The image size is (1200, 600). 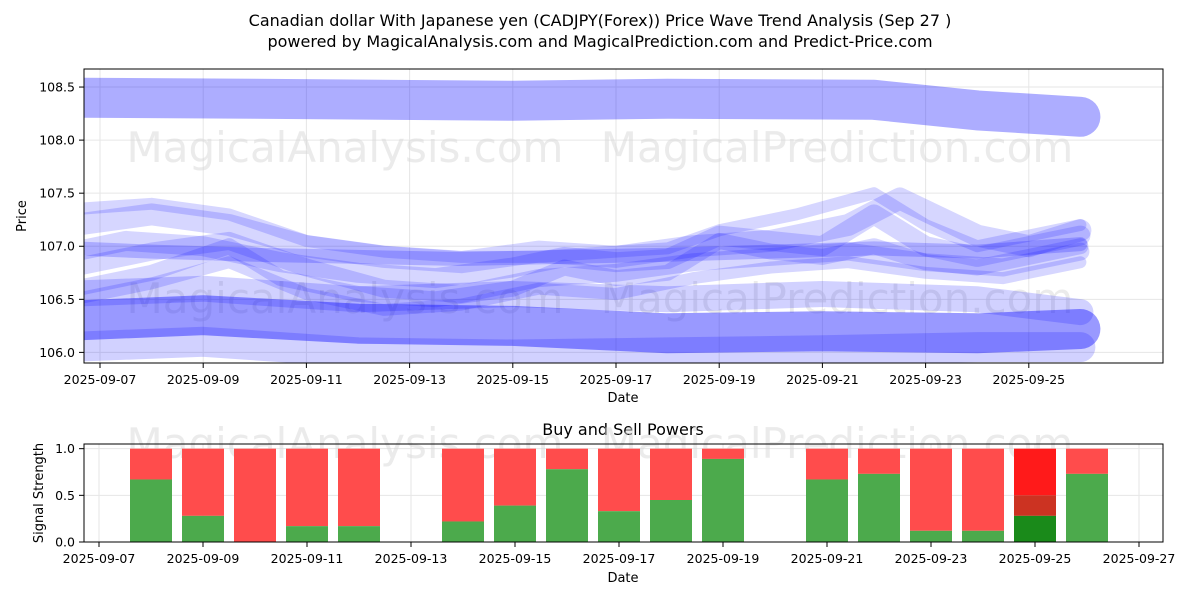 I want to click on sell-bar-mid, so click(x=1035, y=505).